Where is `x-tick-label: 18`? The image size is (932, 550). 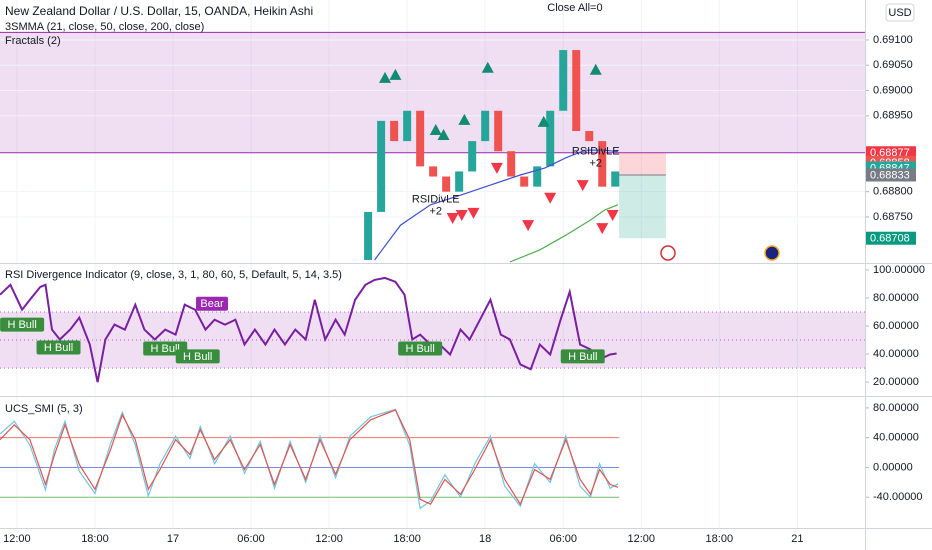 x-tick-label: 18 is located at coordinates (485, 539).